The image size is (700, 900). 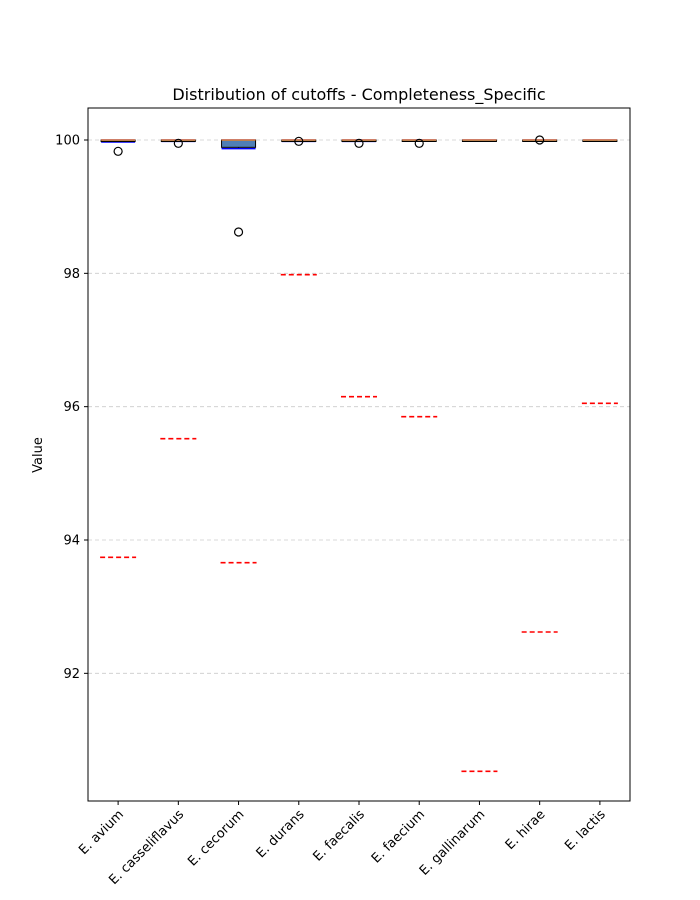 I want to click on y-axis-label: Value, so click(x=38, y=455).